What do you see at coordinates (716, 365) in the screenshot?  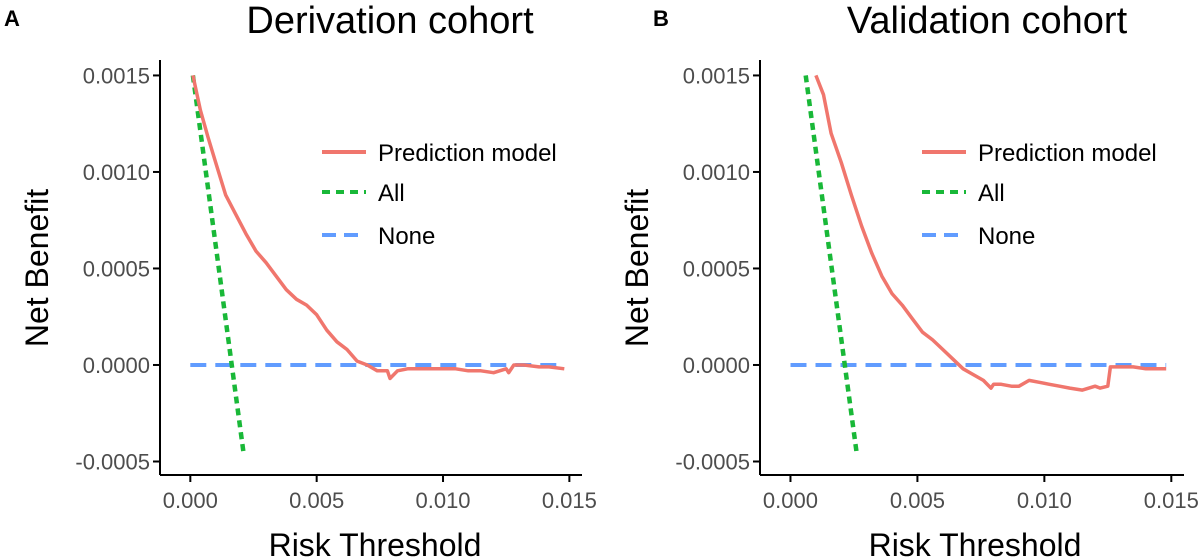 I see `panel-b-y-tick-label: 0.0000` at bounding box center [716, 365].